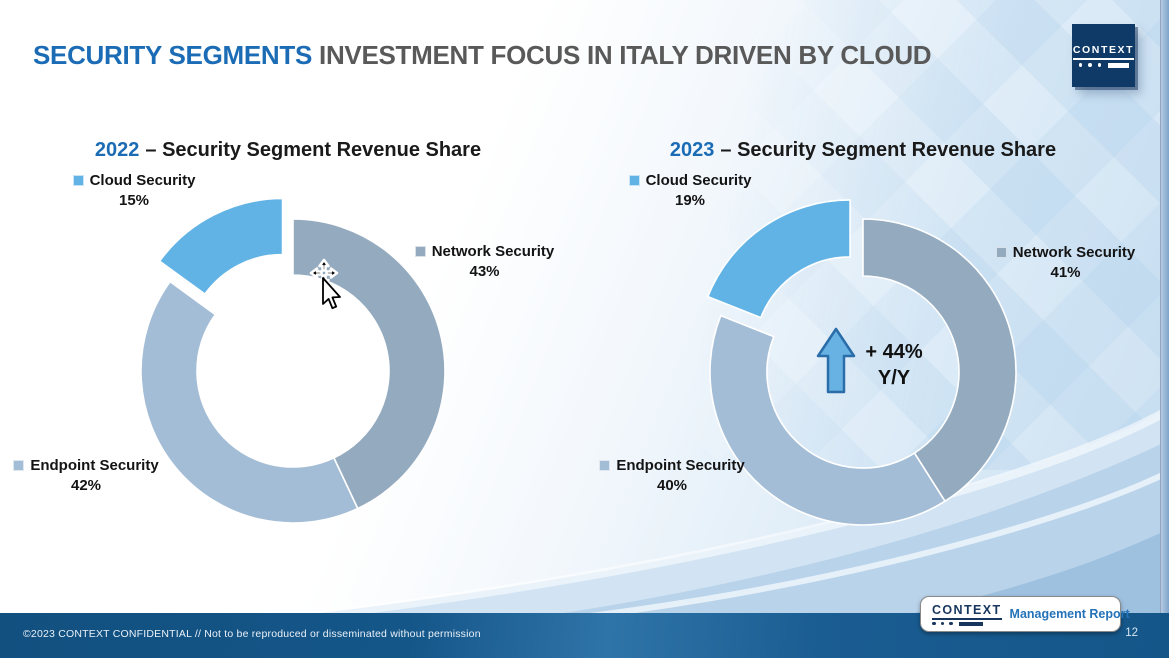 This screenshot has height=658, width=1169. What do you see at coordinates (1103, 52) in the screenshot?
I see `context-logo-text: CONTEXT` at bounding box center [1103, 52].